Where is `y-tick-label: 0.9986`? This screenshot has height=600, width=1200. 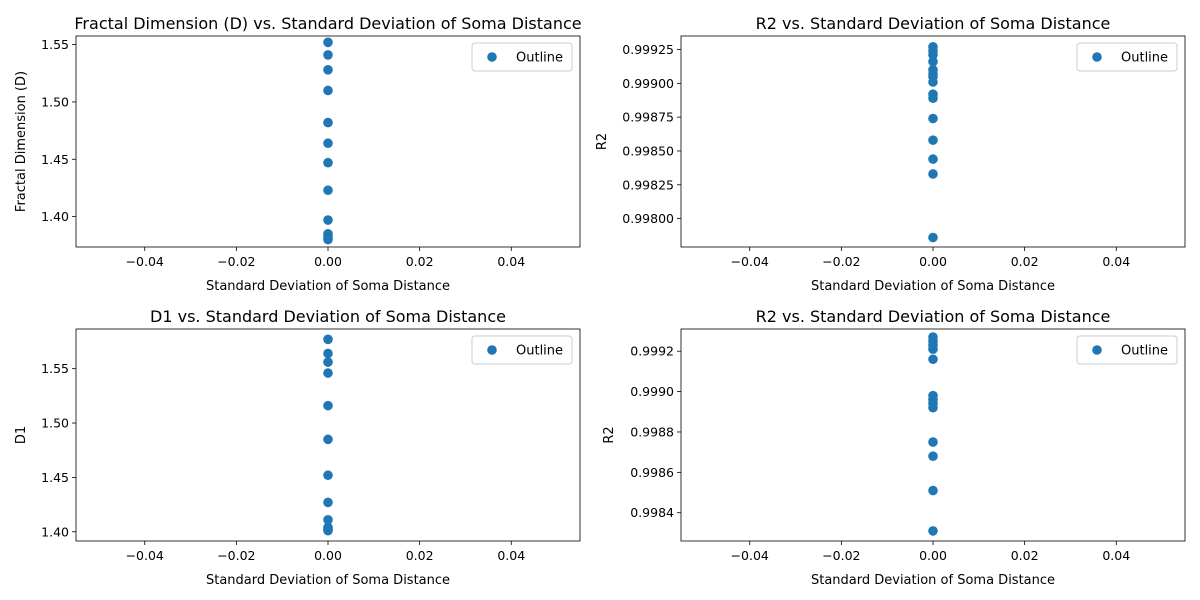 y-tick-label: 0.9986 is located at coordinates (652, 472).